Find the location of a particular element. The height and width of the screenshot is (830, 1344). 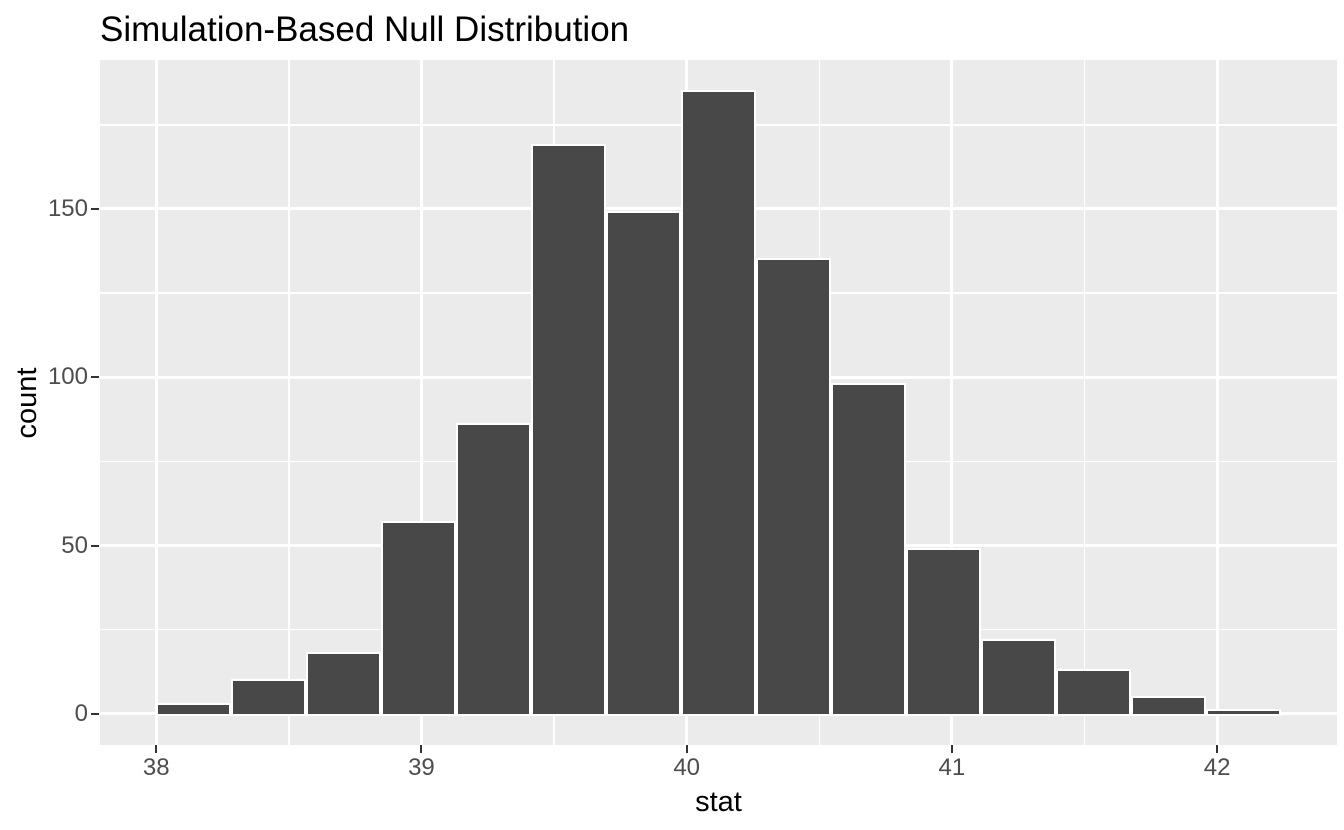

y-tick-label: 150 is located at coordinates (67, 208).